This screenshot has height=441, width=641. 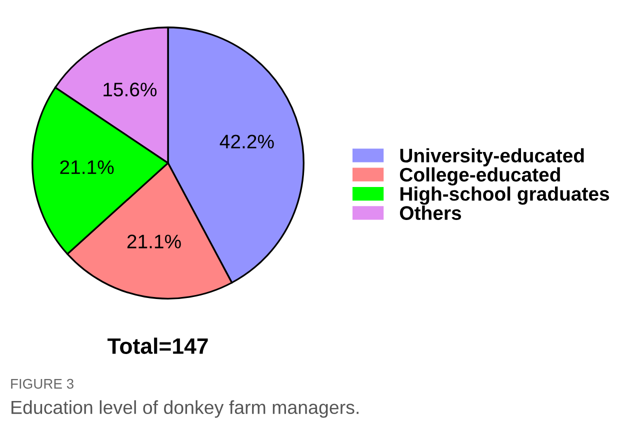 I want to click on text: Education level of donkey farm managers., so click(x=185, y=409).